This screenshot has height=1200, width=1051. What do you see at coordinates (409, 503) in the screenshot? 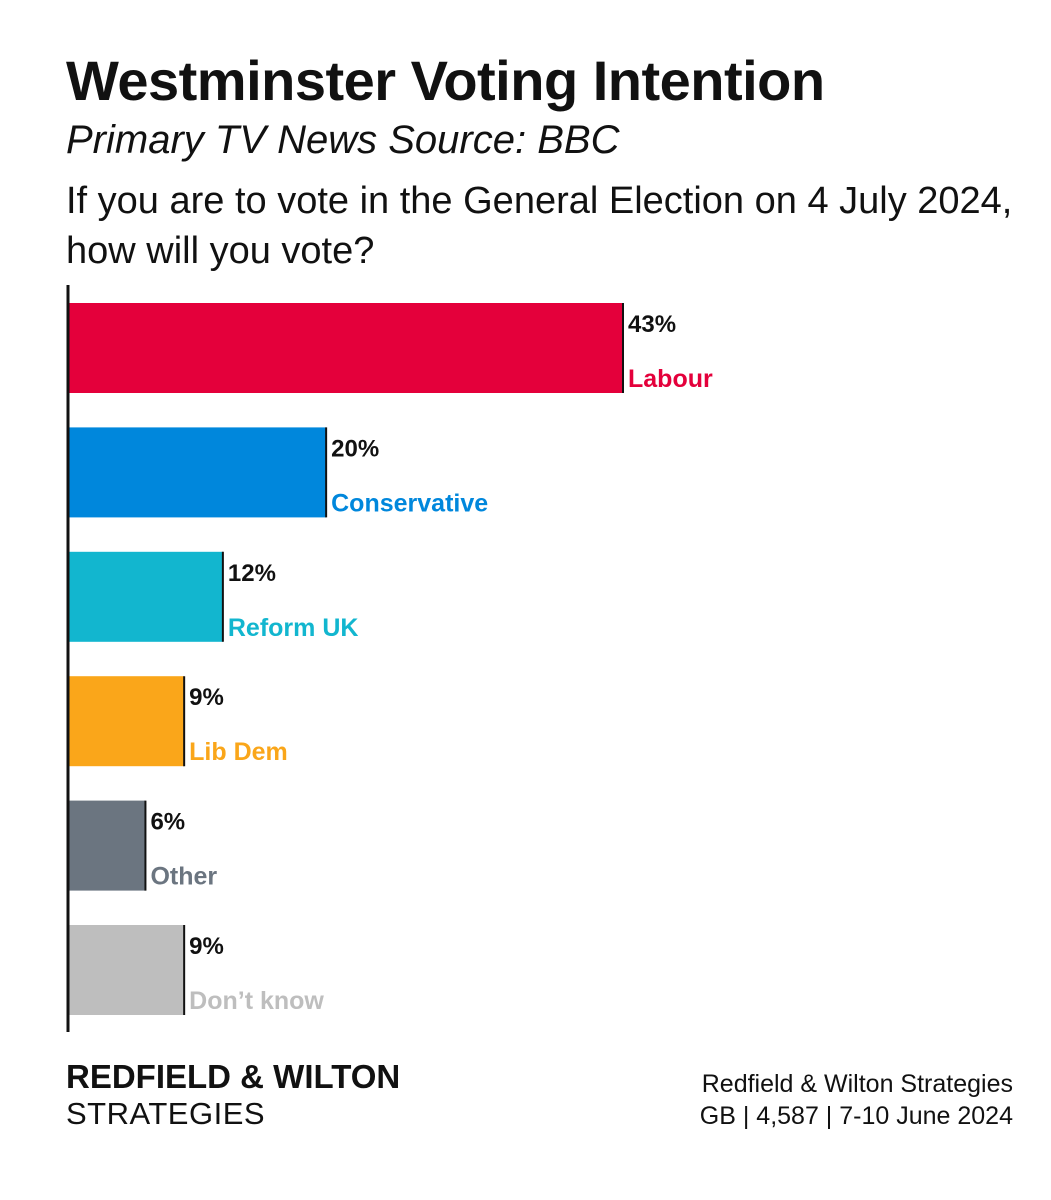
I see `category-label-conservative: Conservative` at bounding box center [409, 503].